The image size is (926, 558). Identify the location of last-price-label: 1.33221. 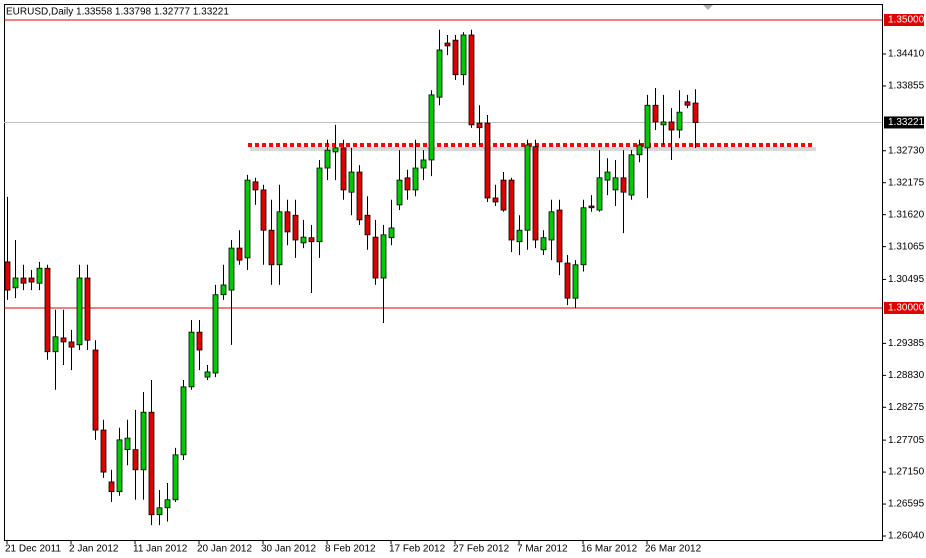
(906, 122).